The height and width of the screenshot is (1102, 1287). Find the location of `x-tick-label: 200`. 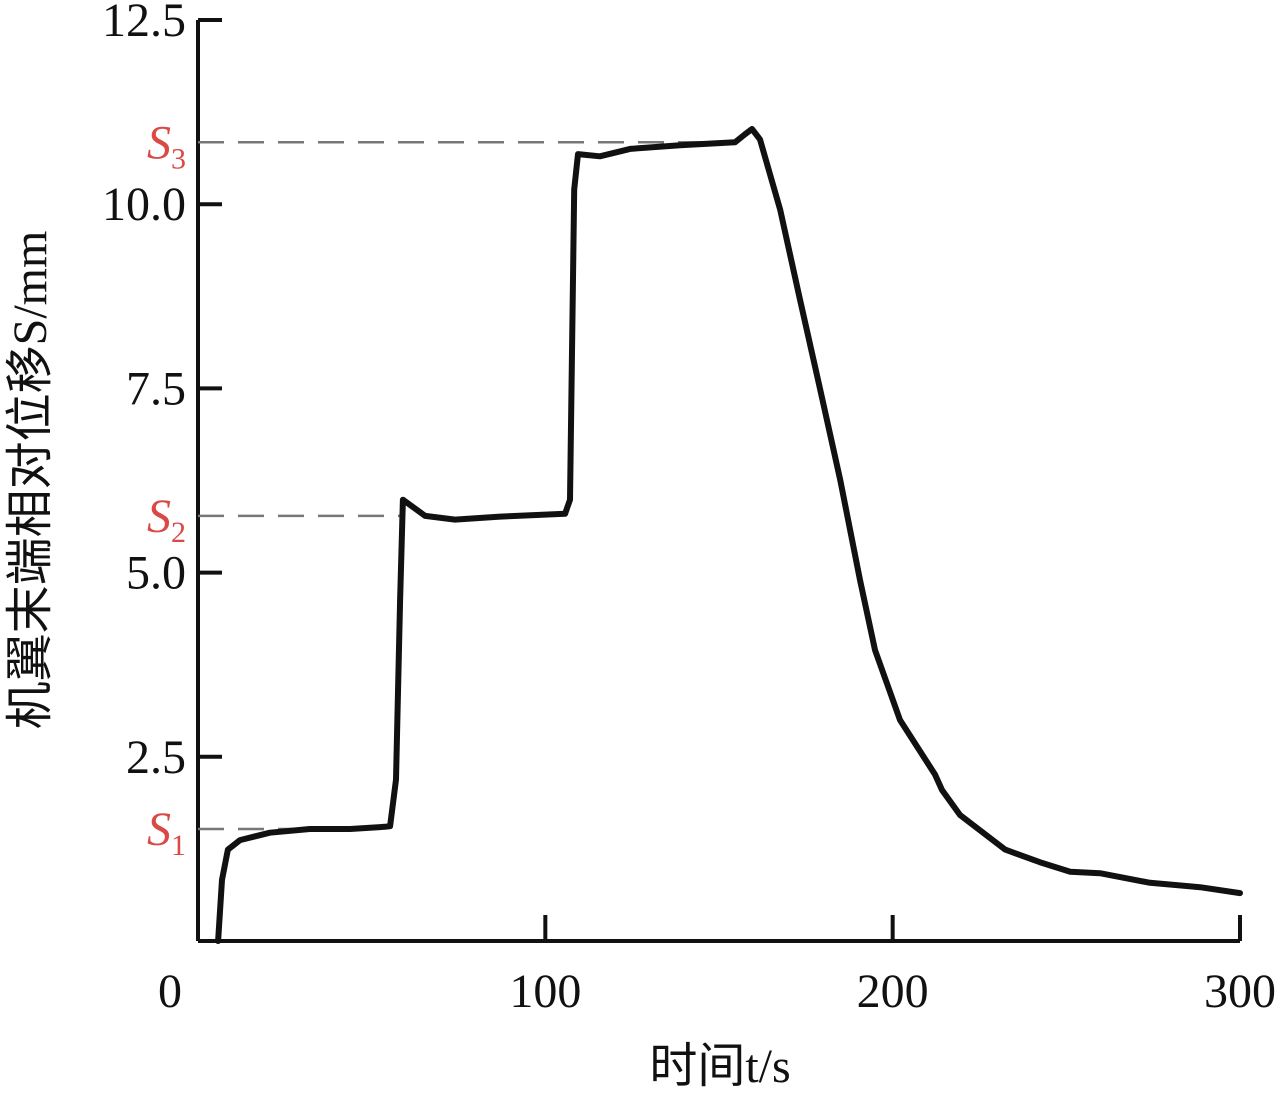

x-tick-label: 200 is located at coordinates (893, 991).